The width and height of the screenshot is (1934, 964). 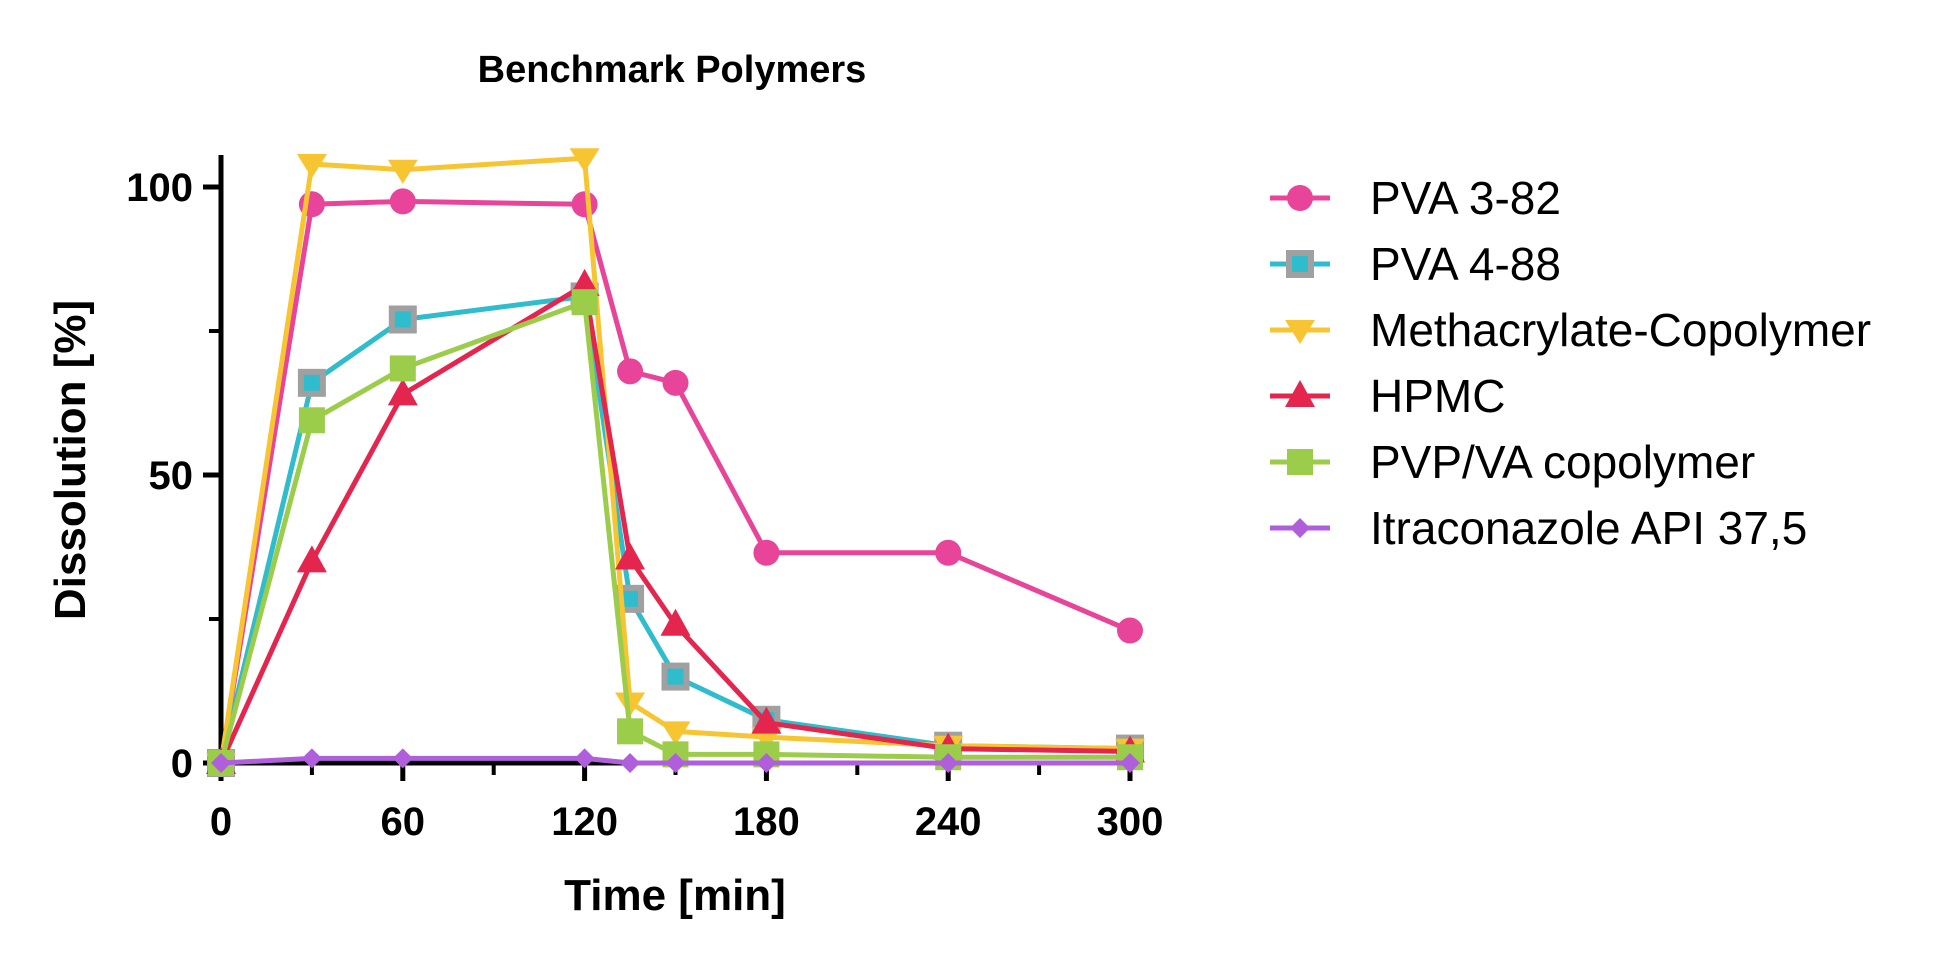 I want to click on legend-label: Methacrylate-Copolymer, so click(x=1620, y=330).